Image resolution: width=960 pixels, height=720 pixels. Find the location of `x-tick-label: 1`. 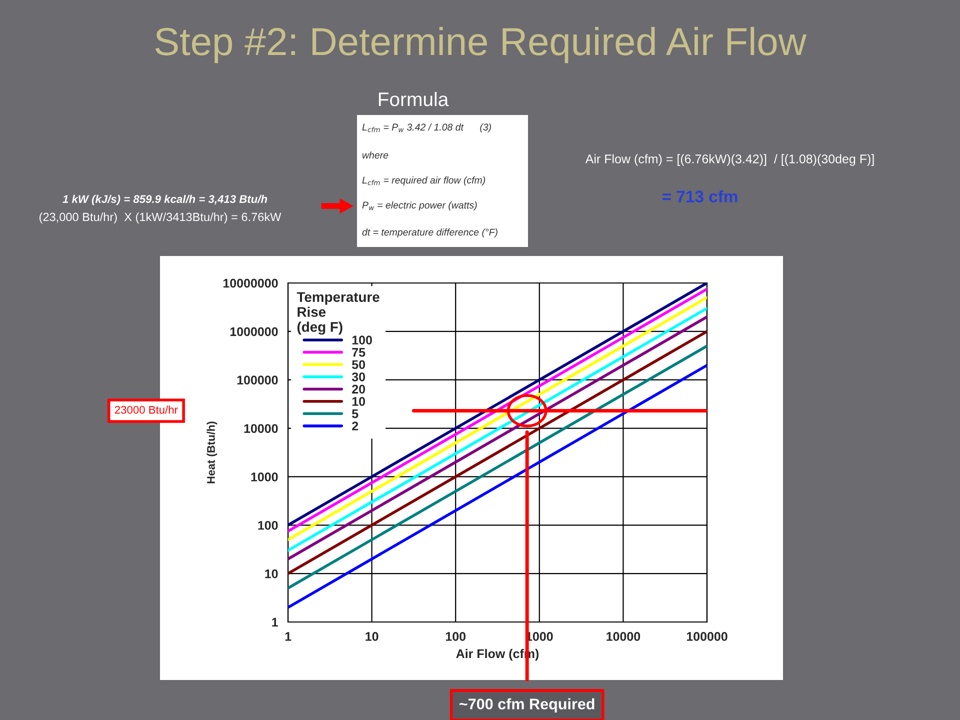

x-tick-label: 1 is located at coordinates (288, 636).